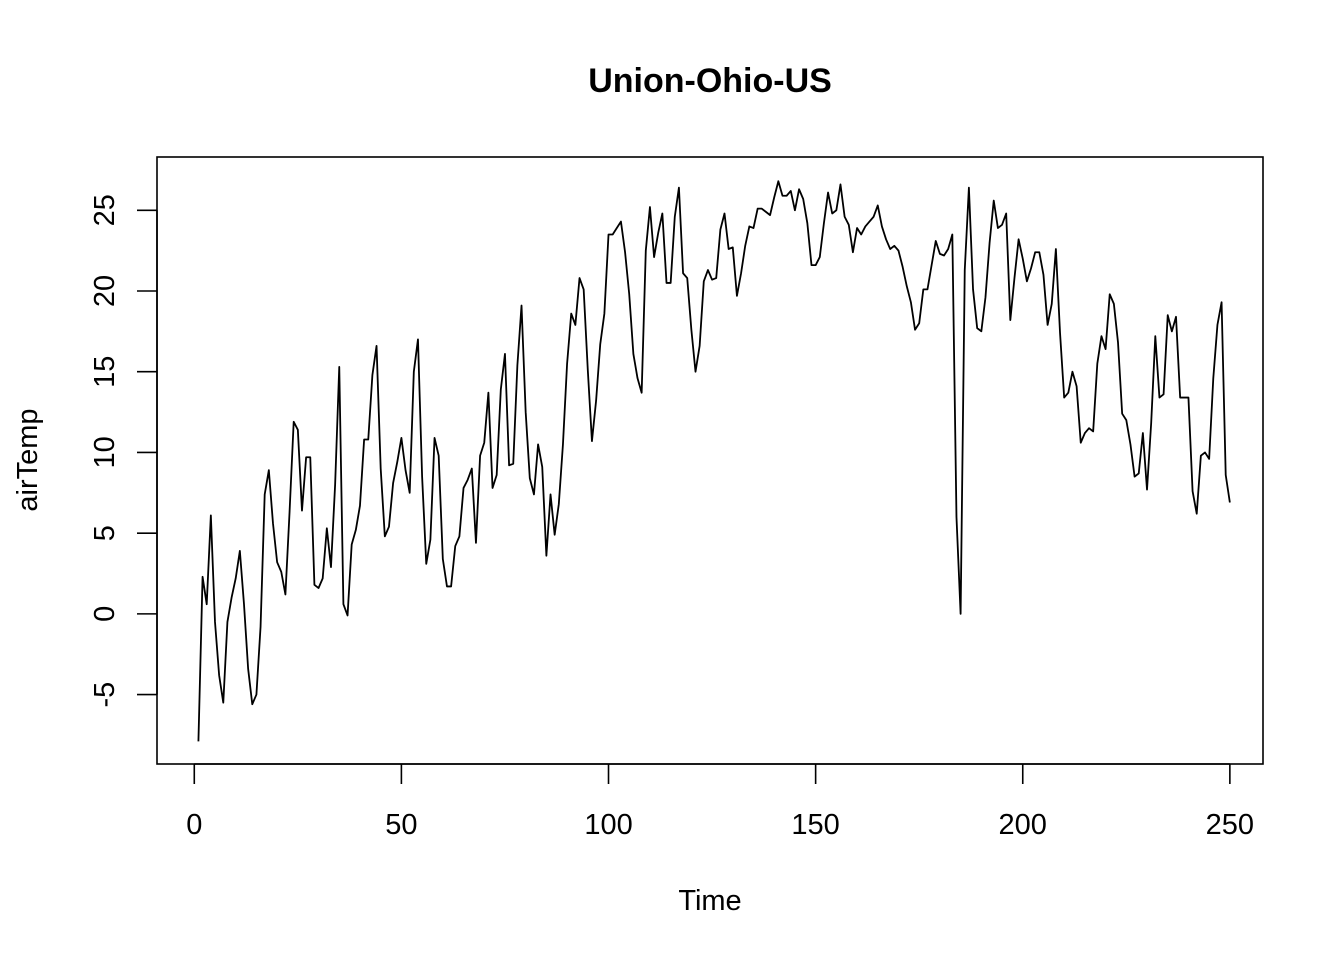 Image resolution: width=1344 pixels, height=960 pixels. Describe the element at coordinates (105, 291) in the screenshot. I see `y-tick-label: 20` at that location.